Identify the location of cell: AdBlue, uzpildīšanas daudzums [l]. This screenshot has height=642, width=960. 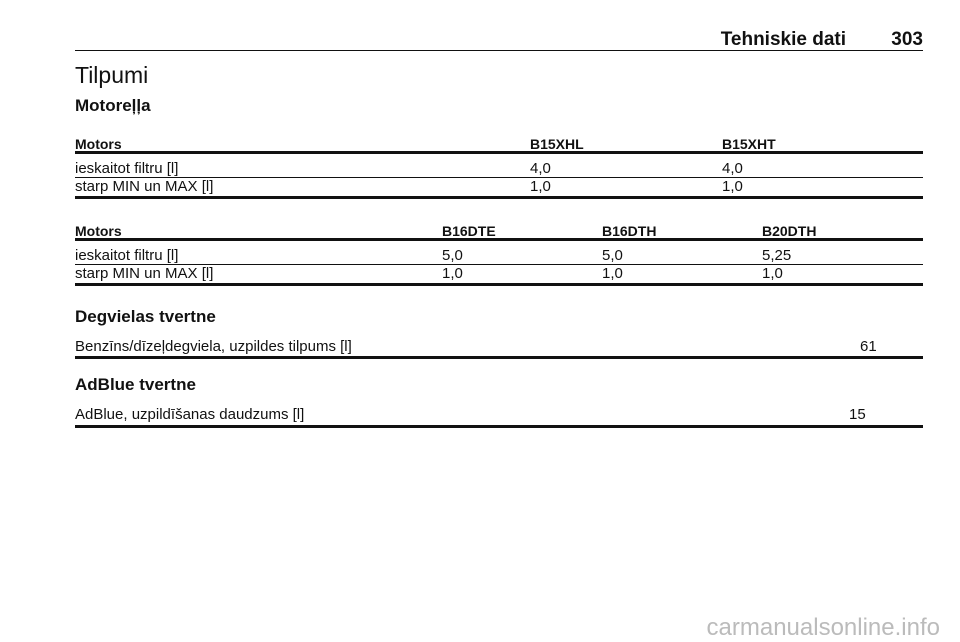
(190, 414).